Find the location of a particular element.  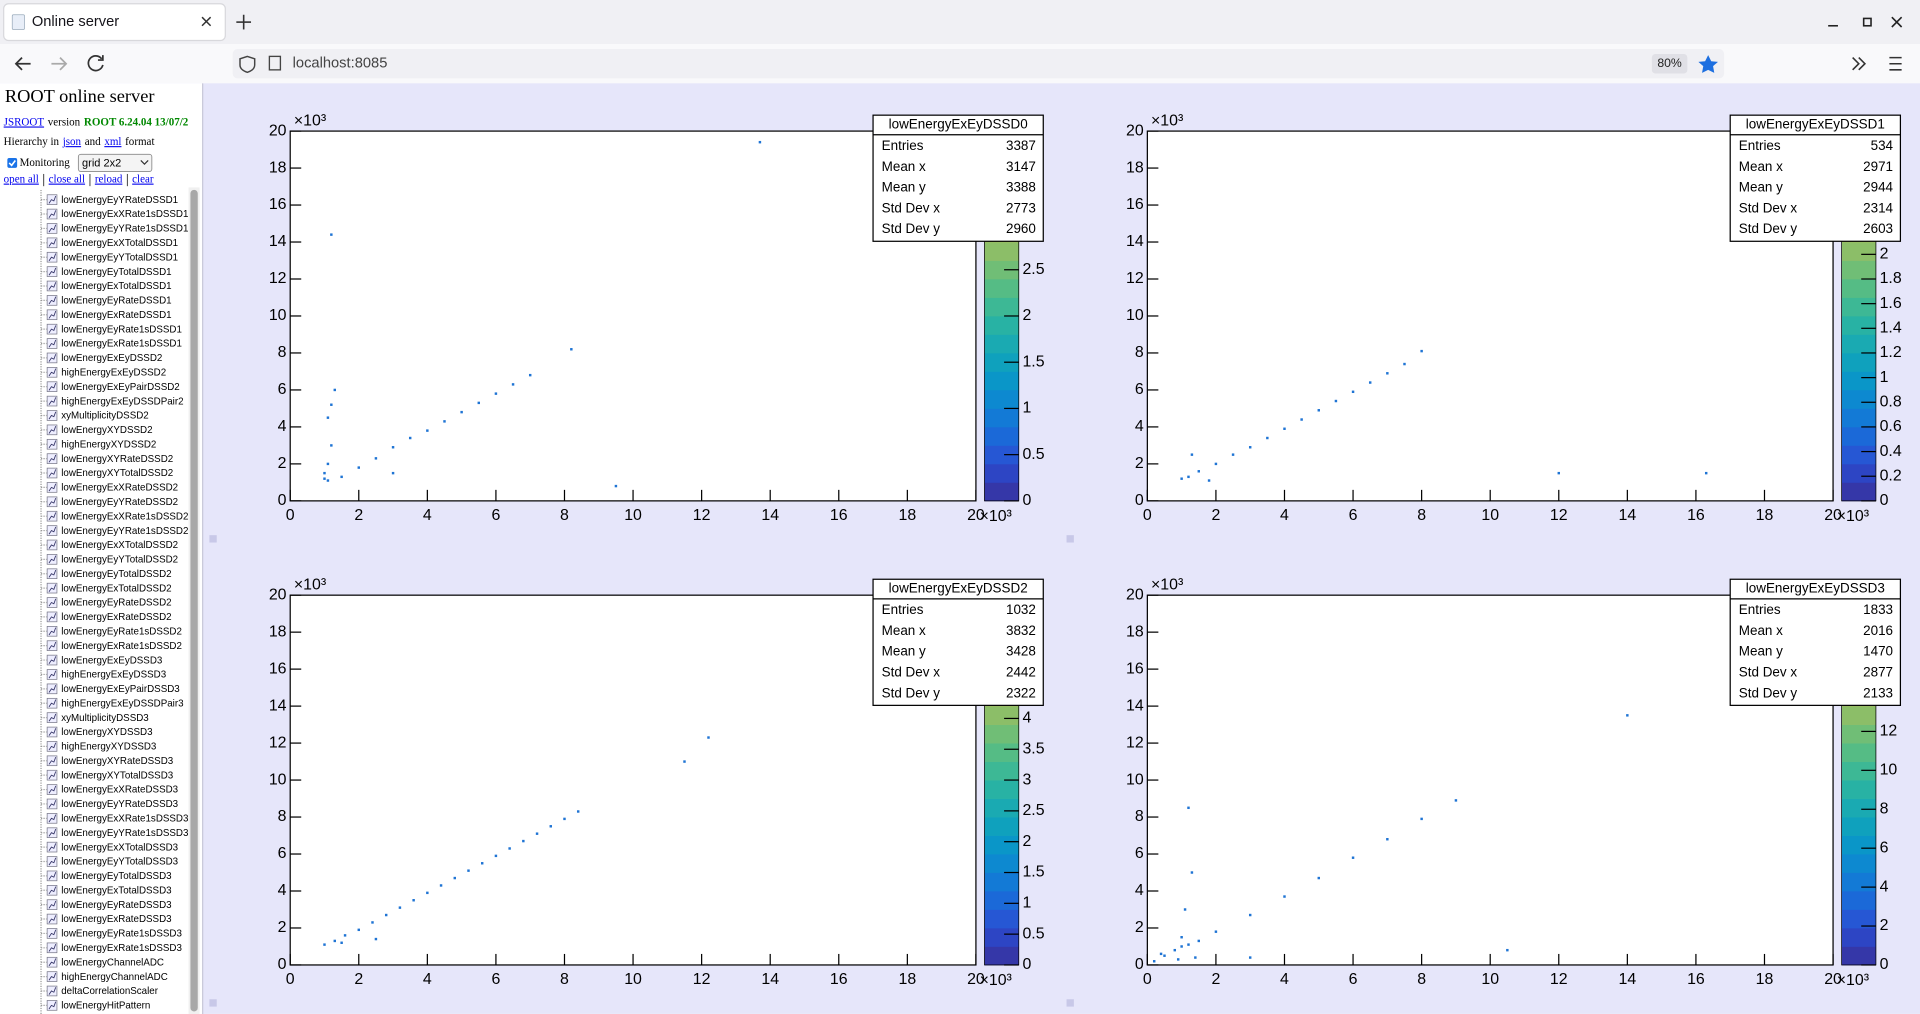

tree-item: lowEnergyExXRate1sDSSD2 is located at coordinates (124, 516).